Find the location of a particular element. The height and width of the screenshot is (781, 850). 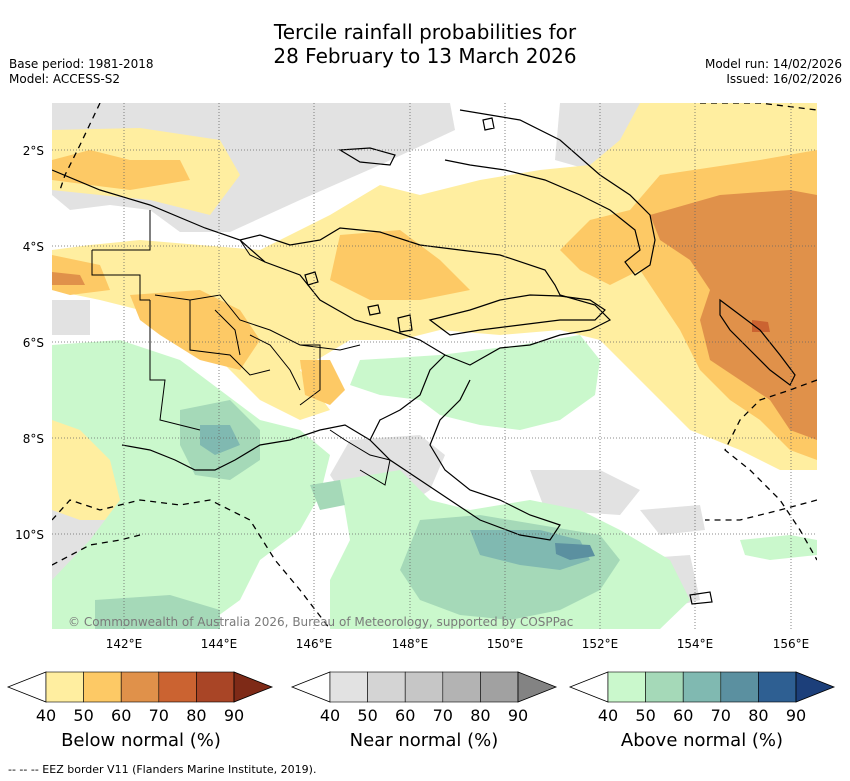

lon-label: 146°E is located at coordinates (314, 644).